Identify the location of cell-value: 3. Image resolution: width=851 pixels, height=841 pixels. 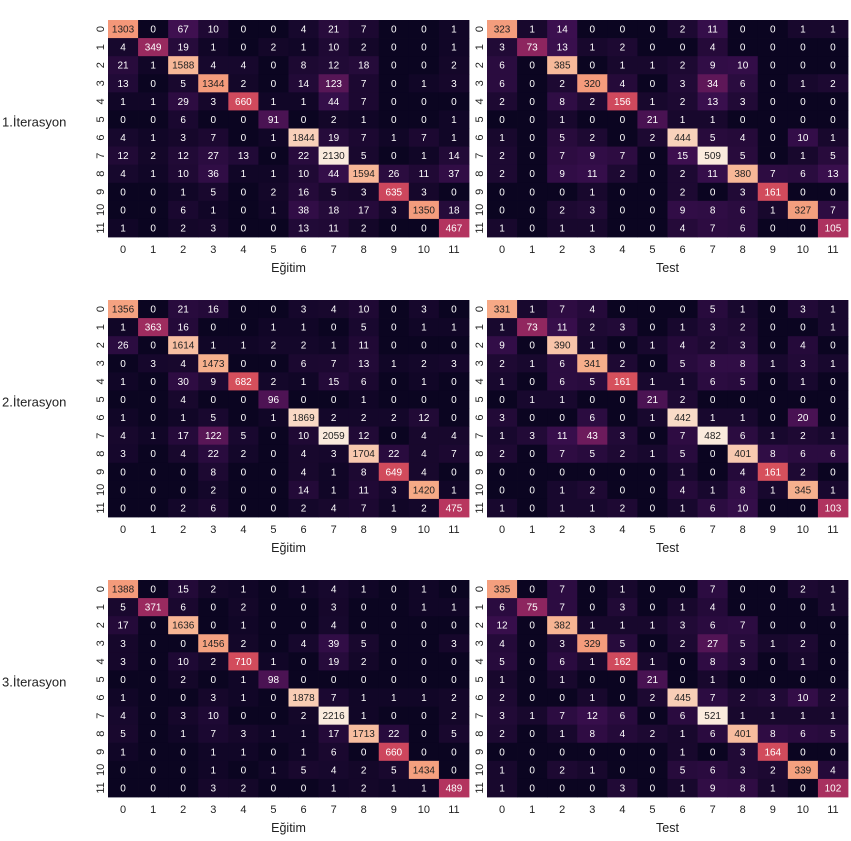
(502, 418).